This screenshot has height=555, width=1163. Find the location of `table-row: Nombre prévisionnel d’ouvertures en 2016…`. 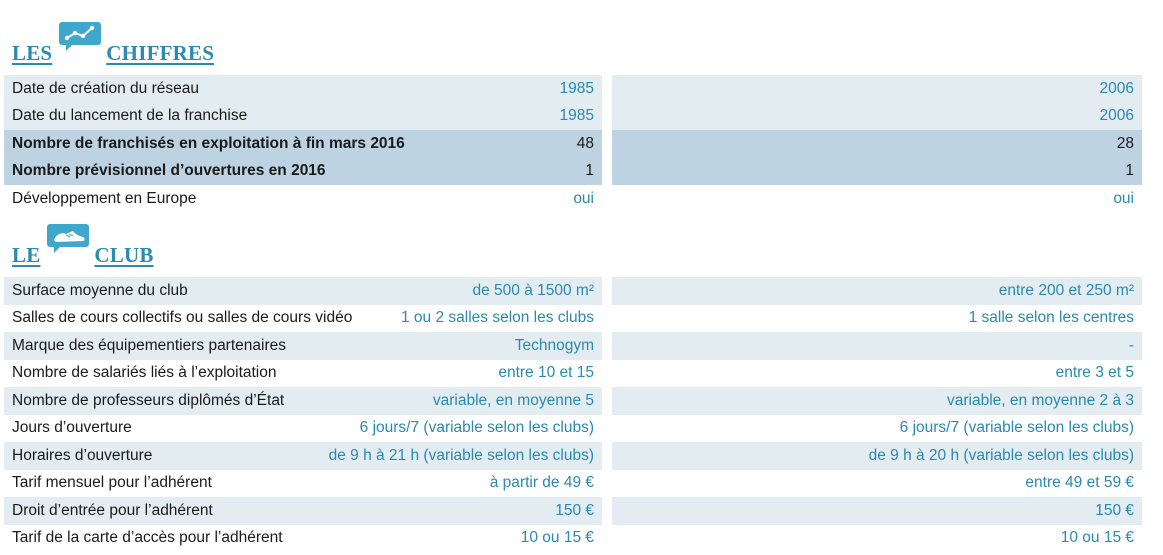

table-row: Nombre prévisionnel d’ouvertures en 2016… is located at coordinates (303, 171).